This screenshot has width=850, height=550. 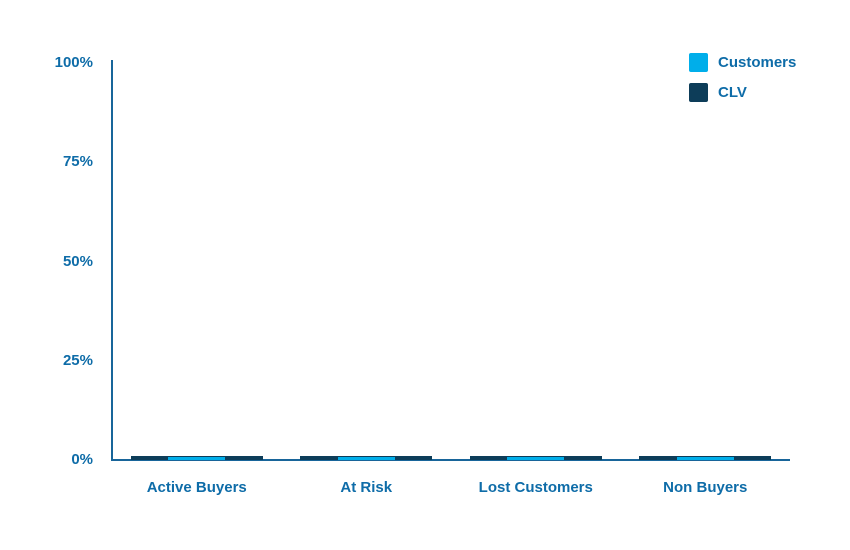 I want to click on y-tick-label: 0%, so click(x=82, y=459).